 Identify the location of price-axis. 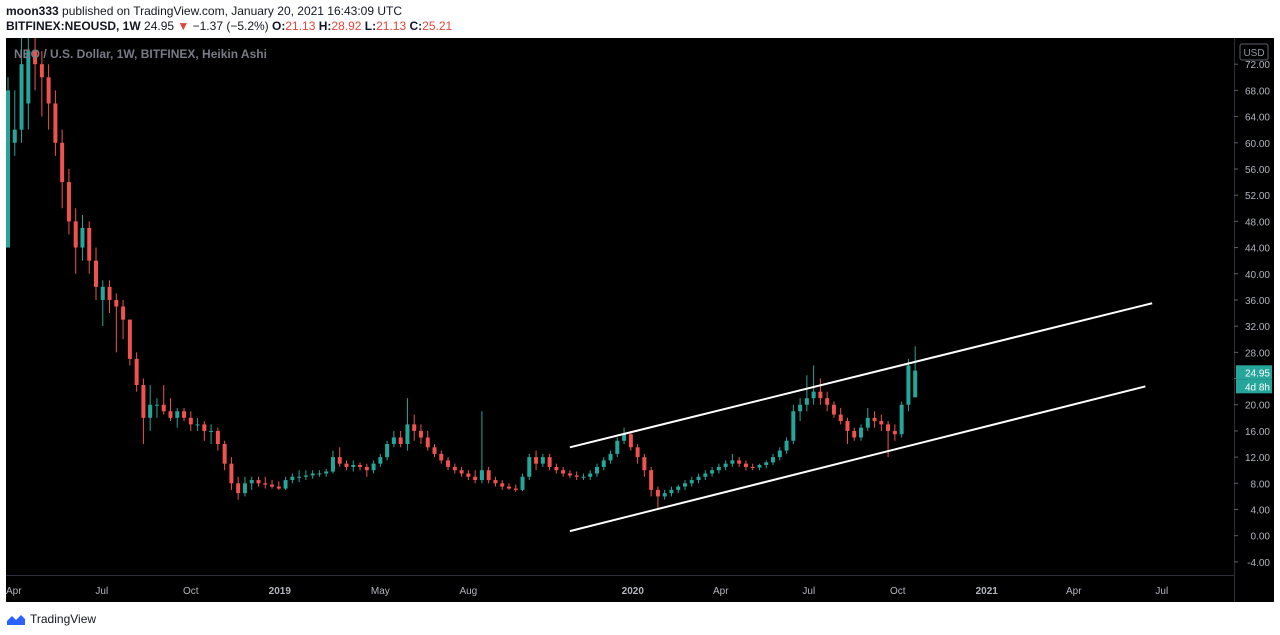
(1254, 320).